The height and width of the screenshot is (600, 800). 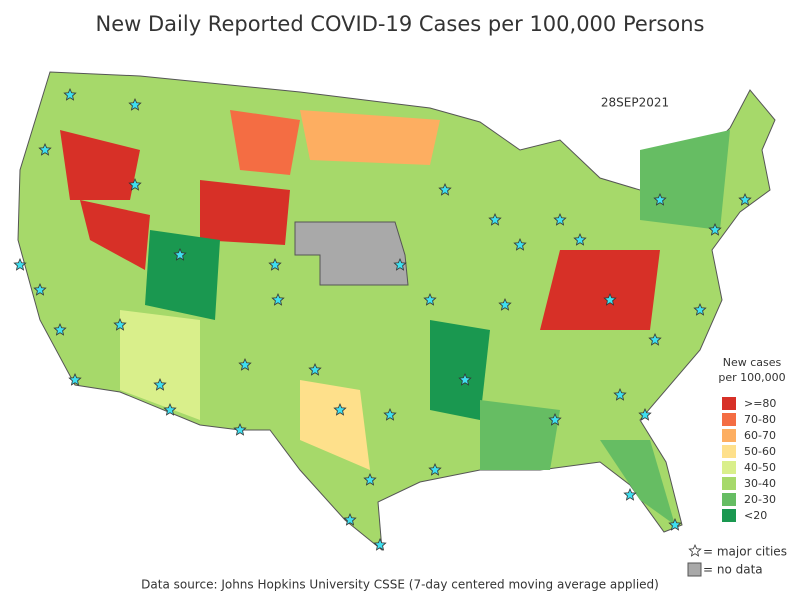 I want to click on legend-label: 50-60, so click(x=760, y=451).